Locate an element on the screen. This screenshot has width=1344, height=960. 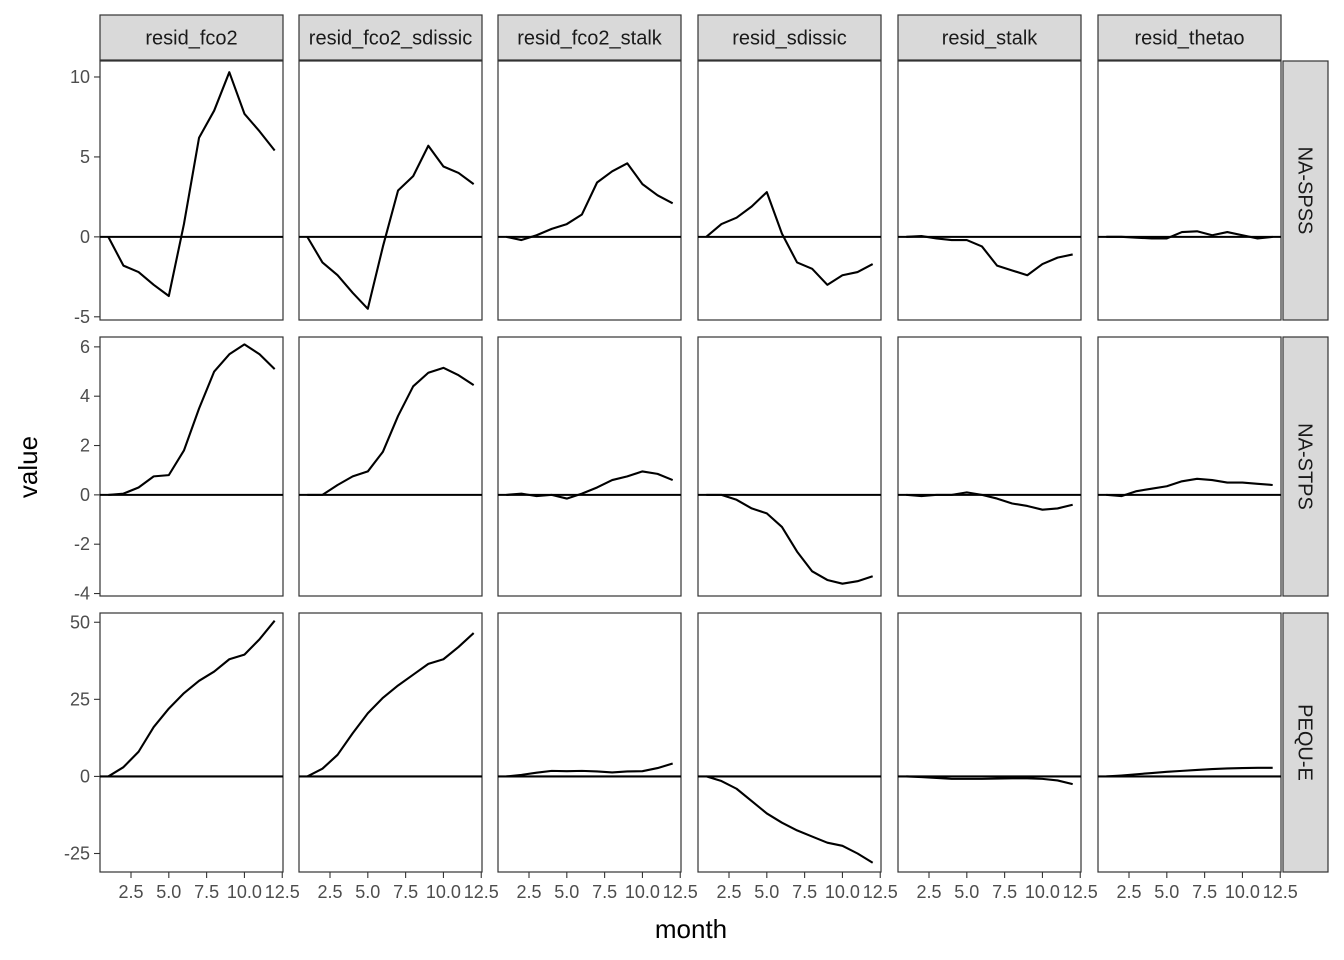
panel-pequ-e-resid-thetao is located at coordinates (1189, 742).